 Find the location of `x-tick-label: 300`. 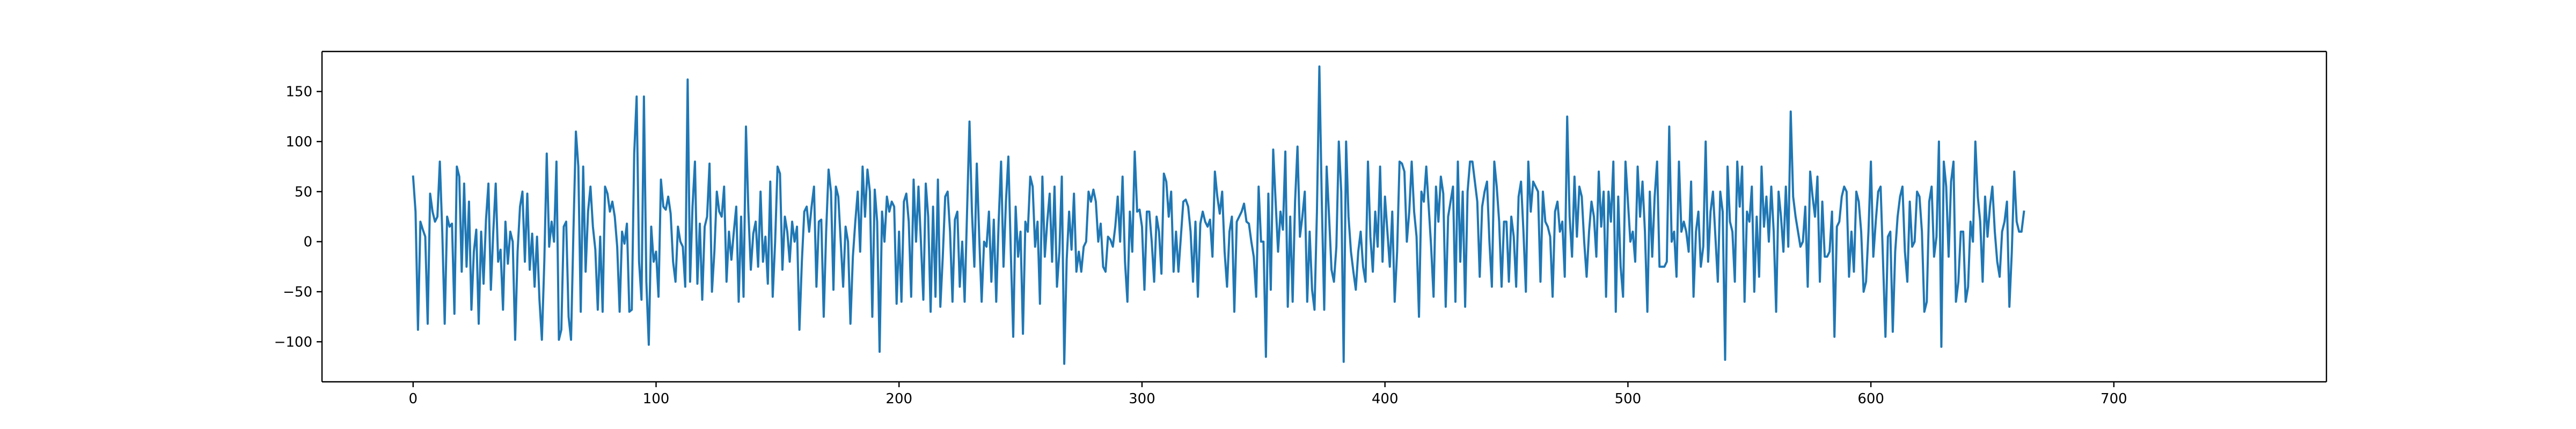

x-tick-label: 300 is located at coordinates (1142, 399).